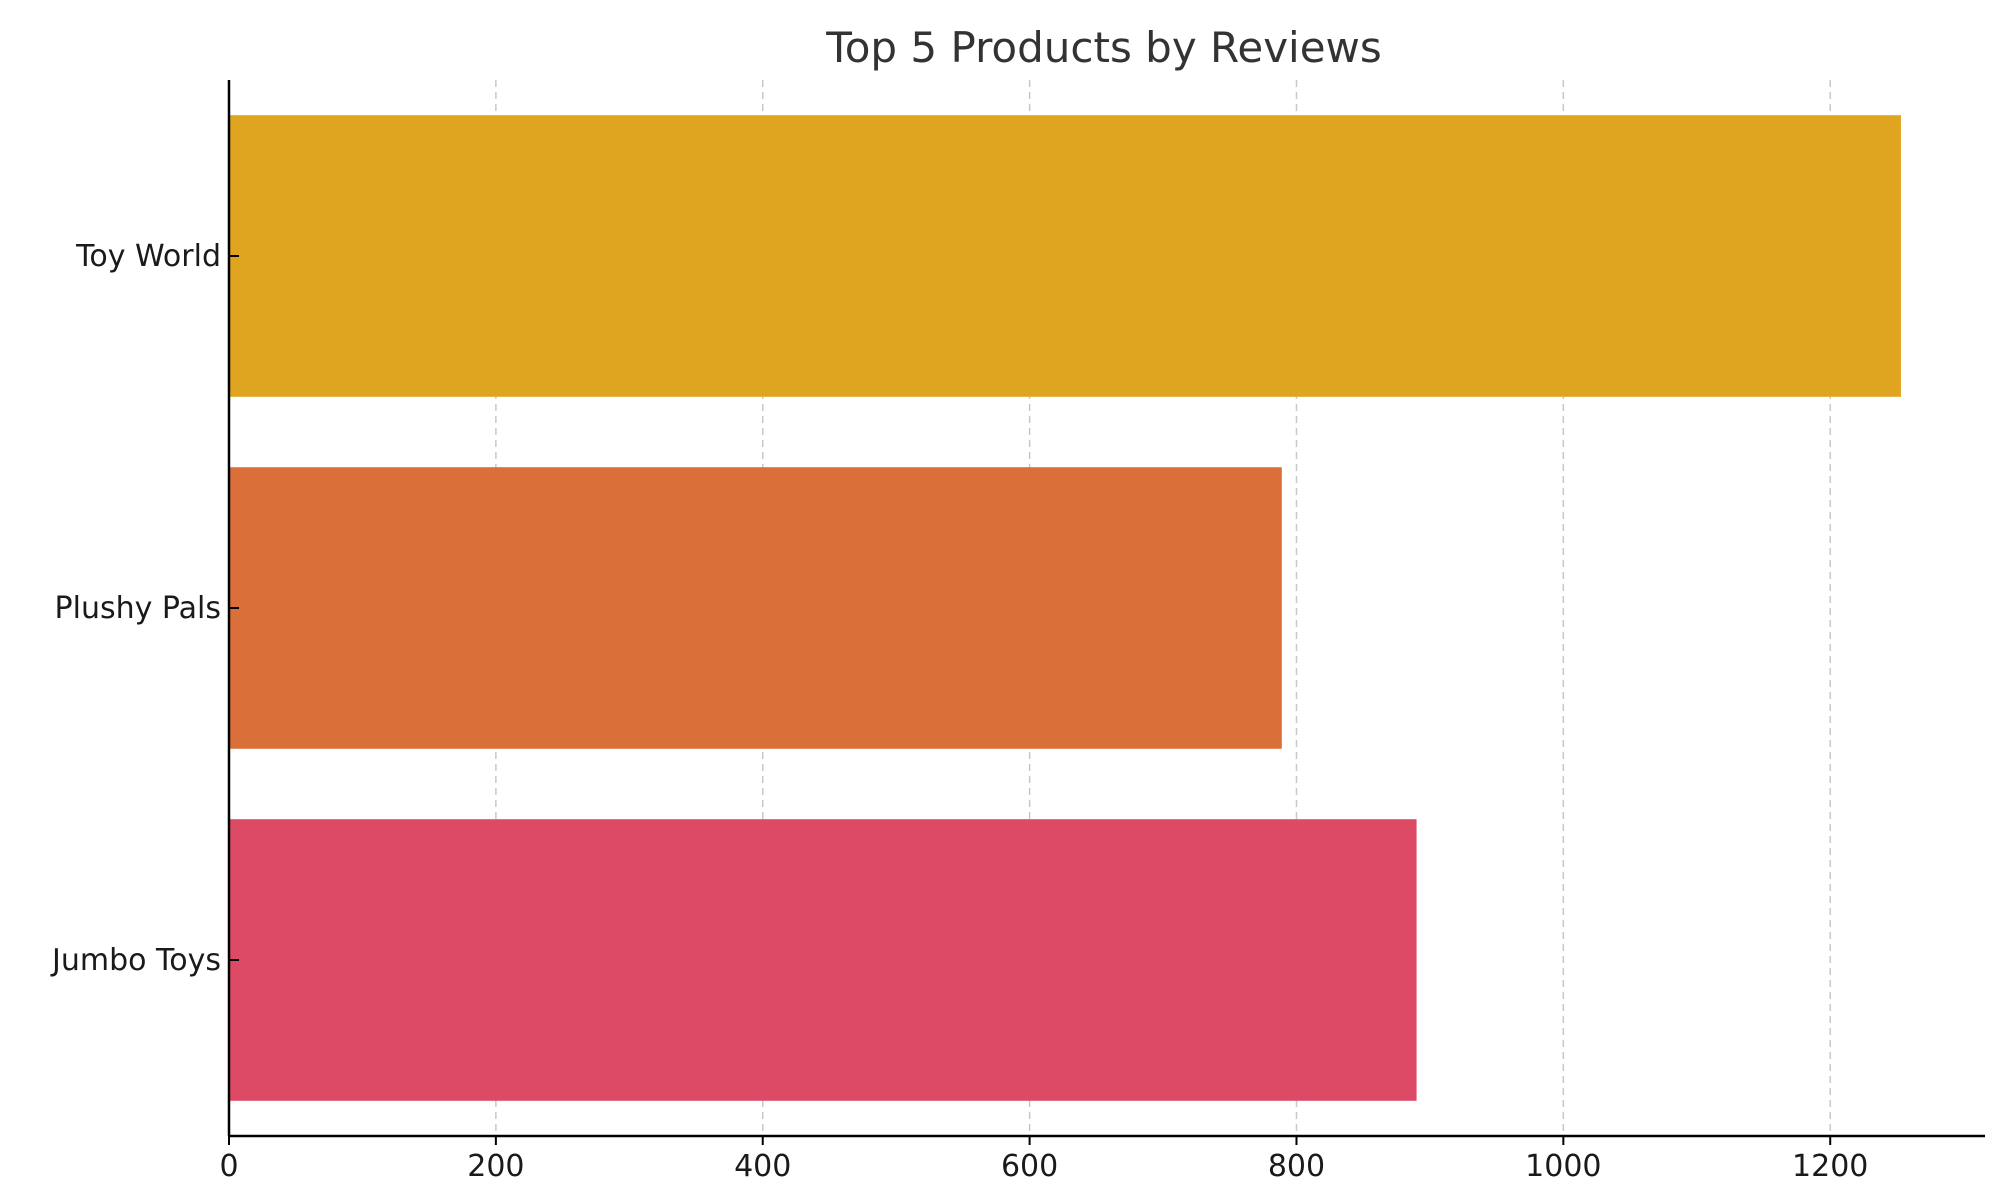 The height and width of the screenshot is (1200, 2000). Describe the element at coordinates (138, 608) in the screenshot. I see `y-tick-label-plushy-pals: Plushy Pals` at that location.